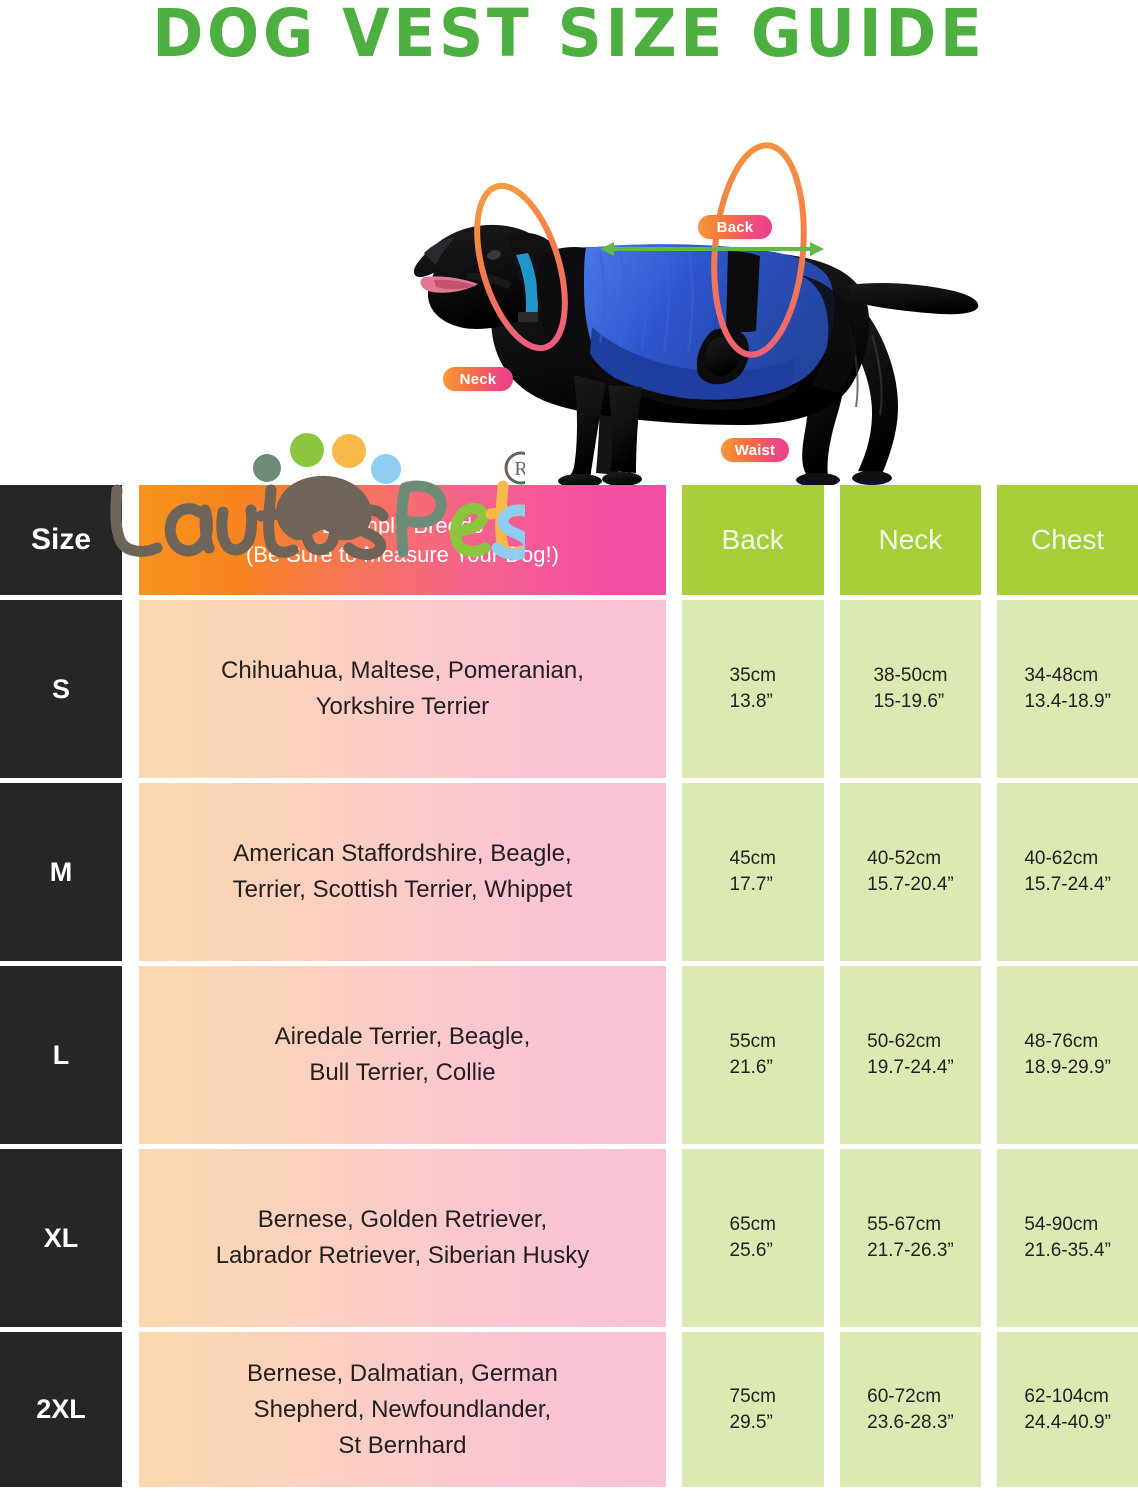  Describe the element at coordinates (478, 379) in the screenshot. I see `label-neck: Neck` at that location.